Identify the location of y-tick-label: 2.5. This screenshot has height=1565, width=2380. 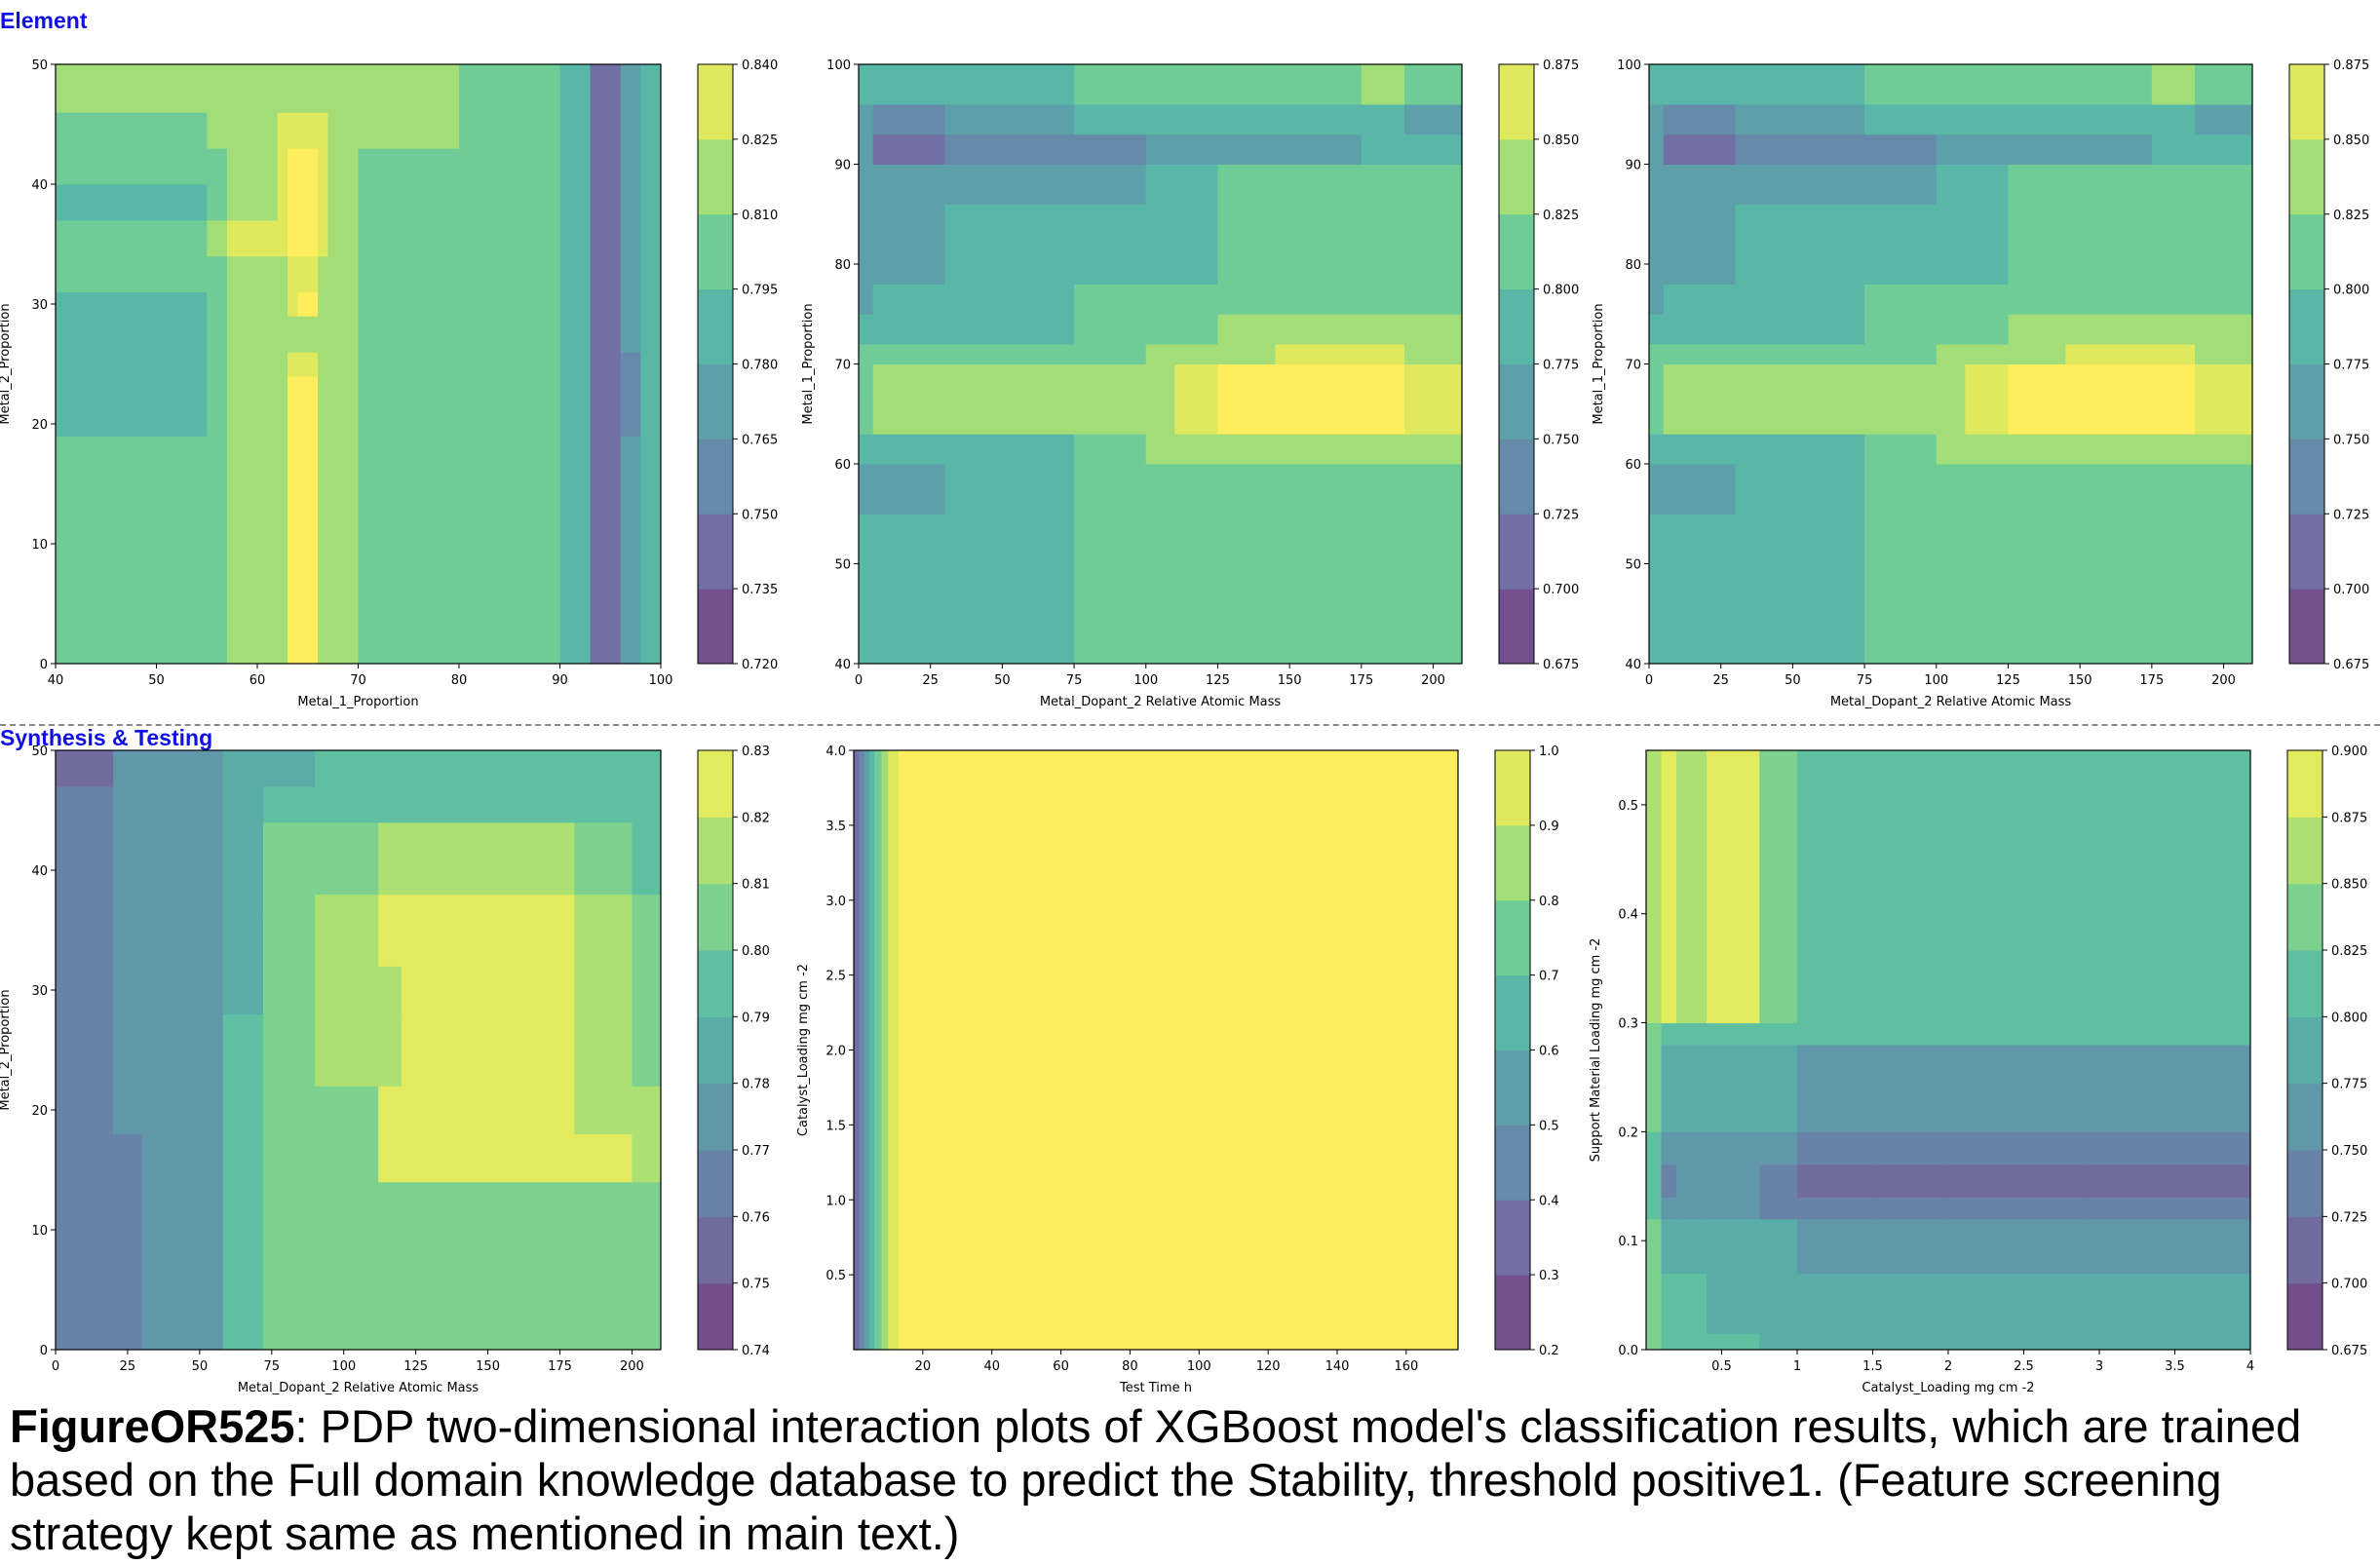
(835, 977).